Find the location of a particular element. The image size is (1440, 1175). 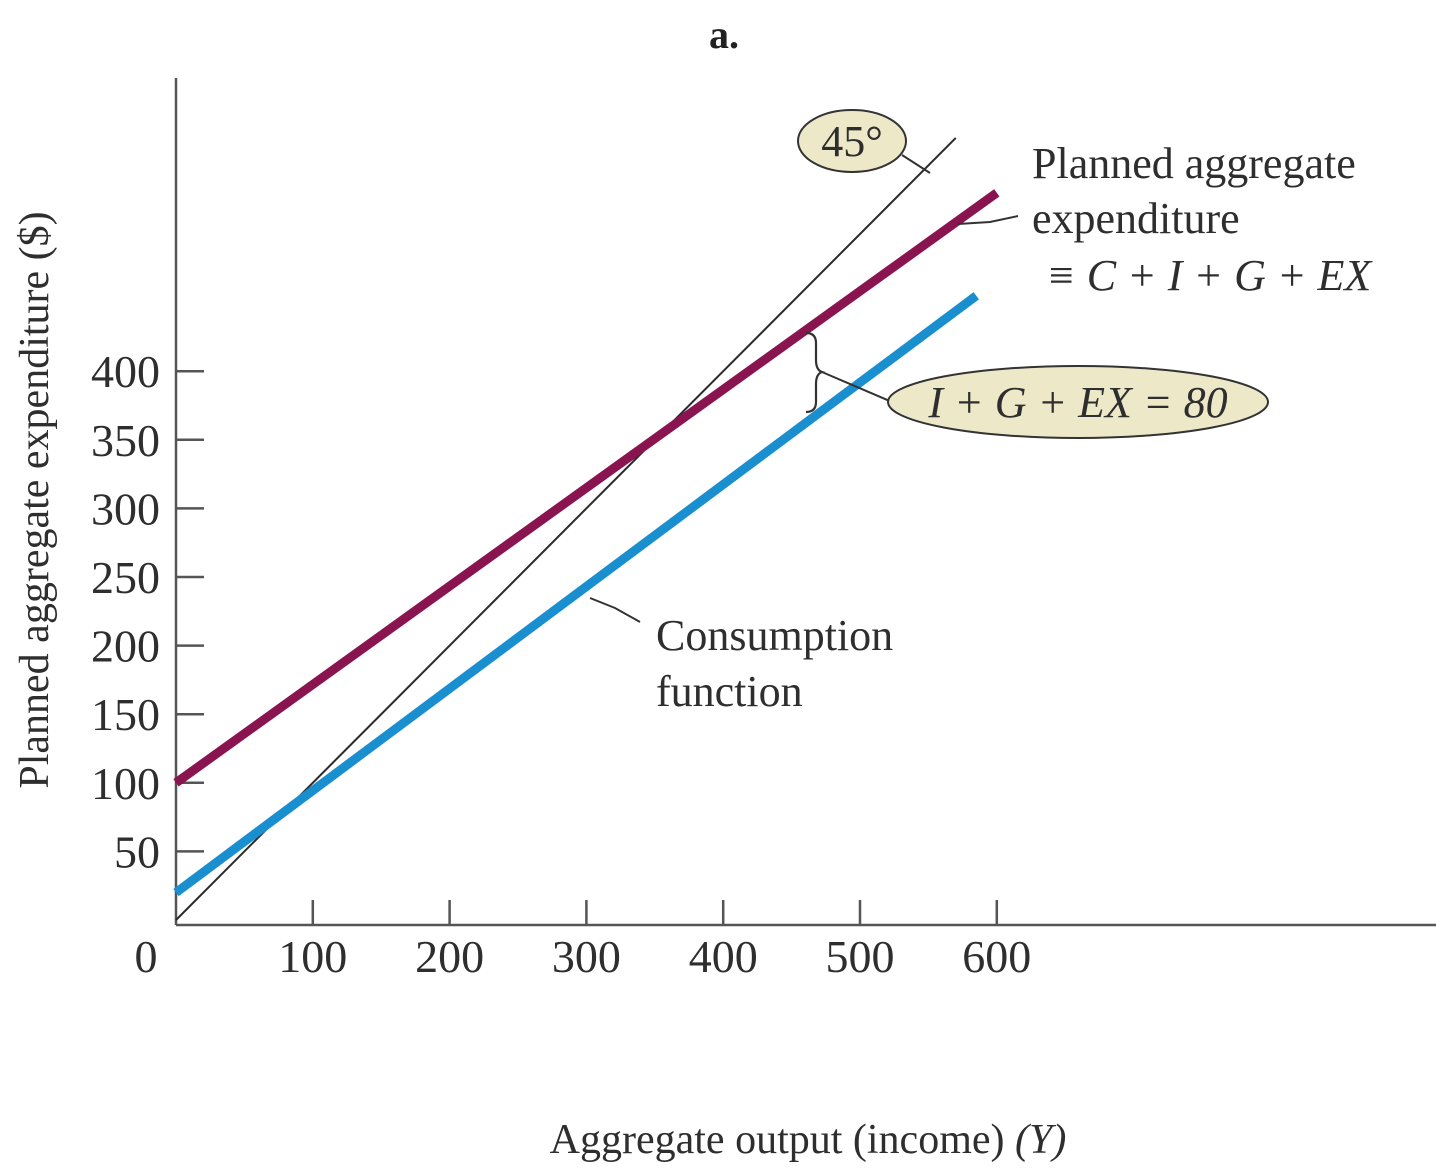

gap-callout: I + G + EX = 80 is located at coordinates (1037, 385).